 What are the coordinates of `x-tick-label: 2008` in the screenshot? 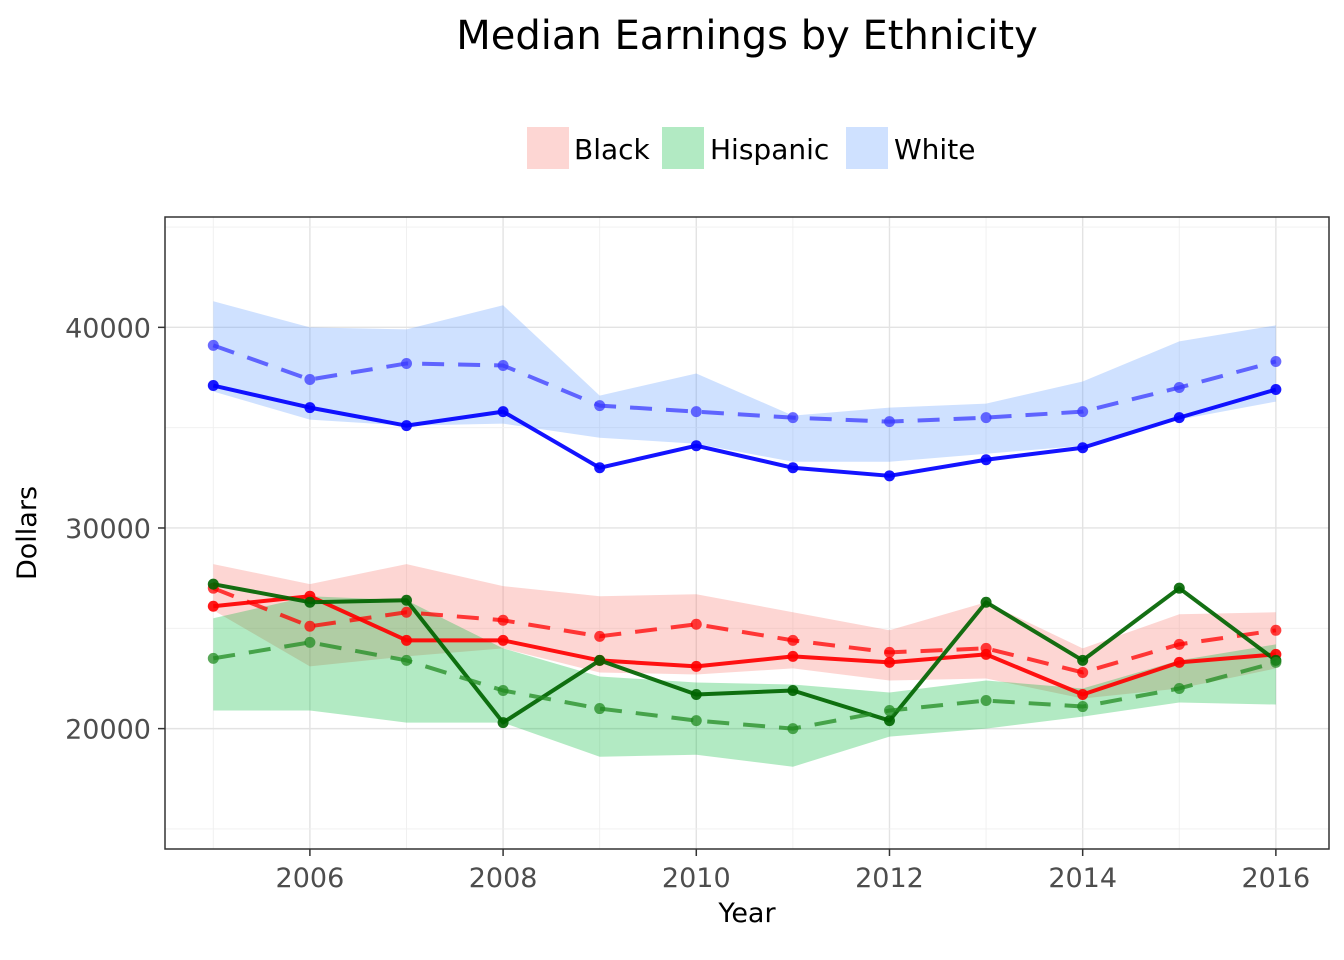 It's located at (503, 878).